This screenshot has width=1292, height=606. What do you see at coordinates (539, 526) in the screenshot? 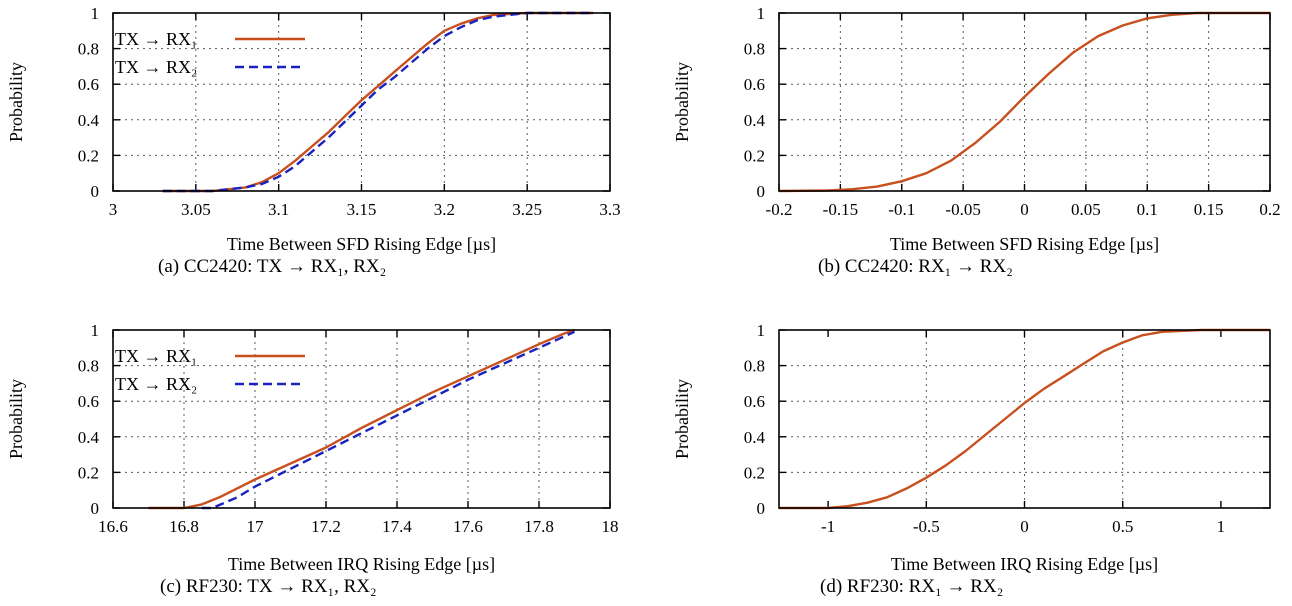
I see `x-tick-label: 17.8` at bounding box center [539, 526].